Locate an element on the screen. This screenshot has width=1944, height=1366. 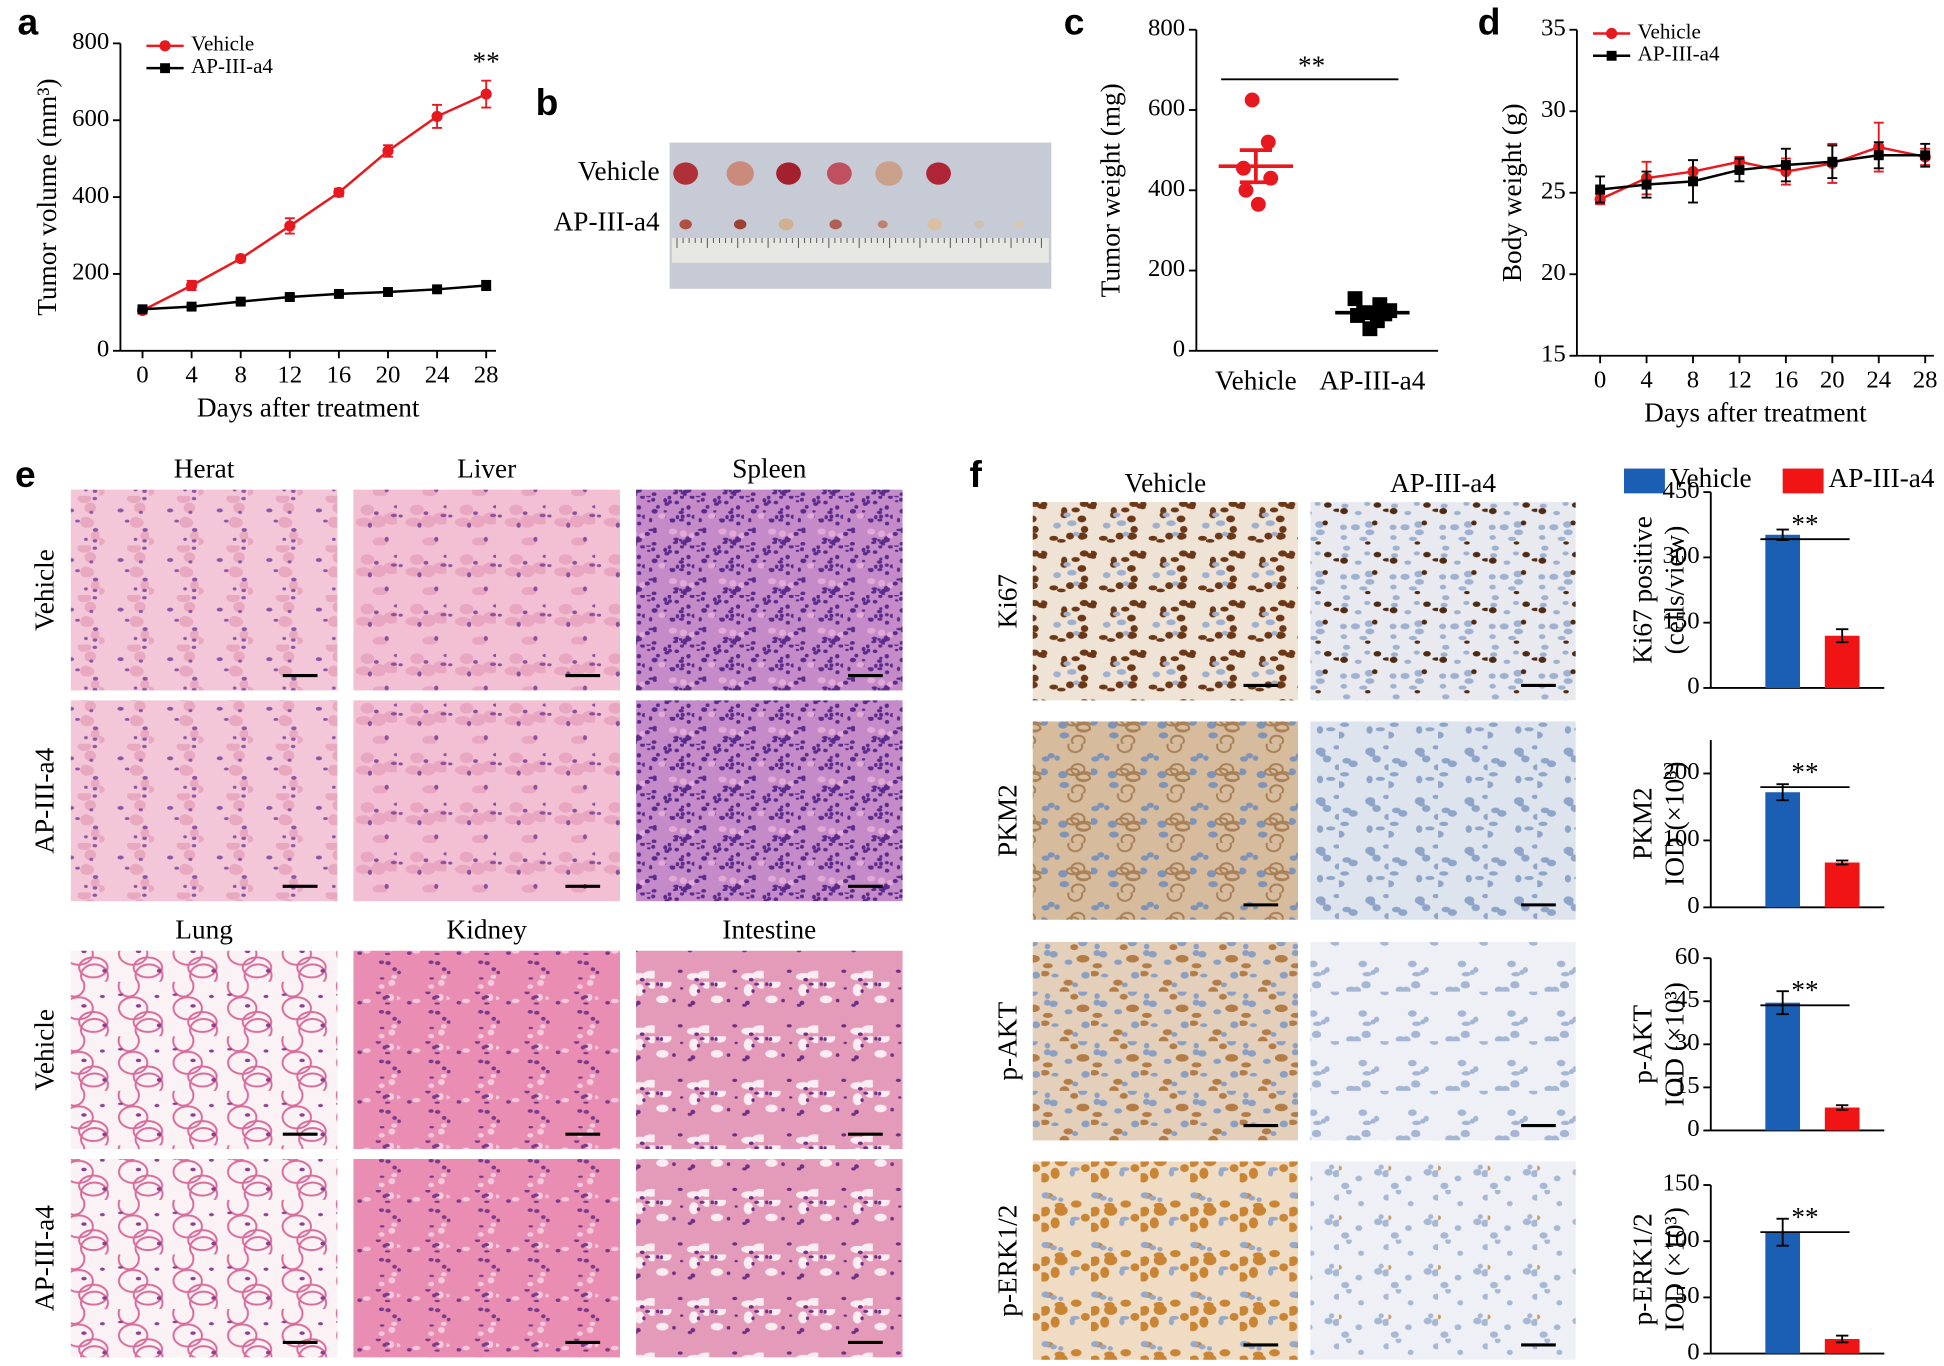
column-label: Lung is located at coordinates (204, 929).